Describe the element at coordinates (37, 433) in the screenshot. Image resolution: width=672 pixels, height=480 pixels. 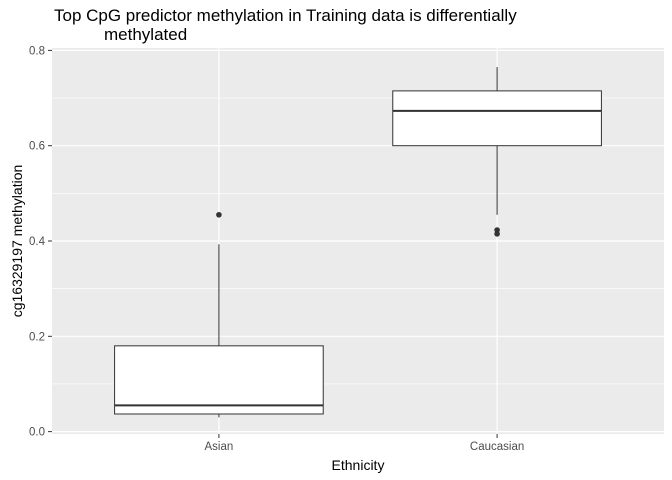
I see `y-tick-label: 0.0` at that location.